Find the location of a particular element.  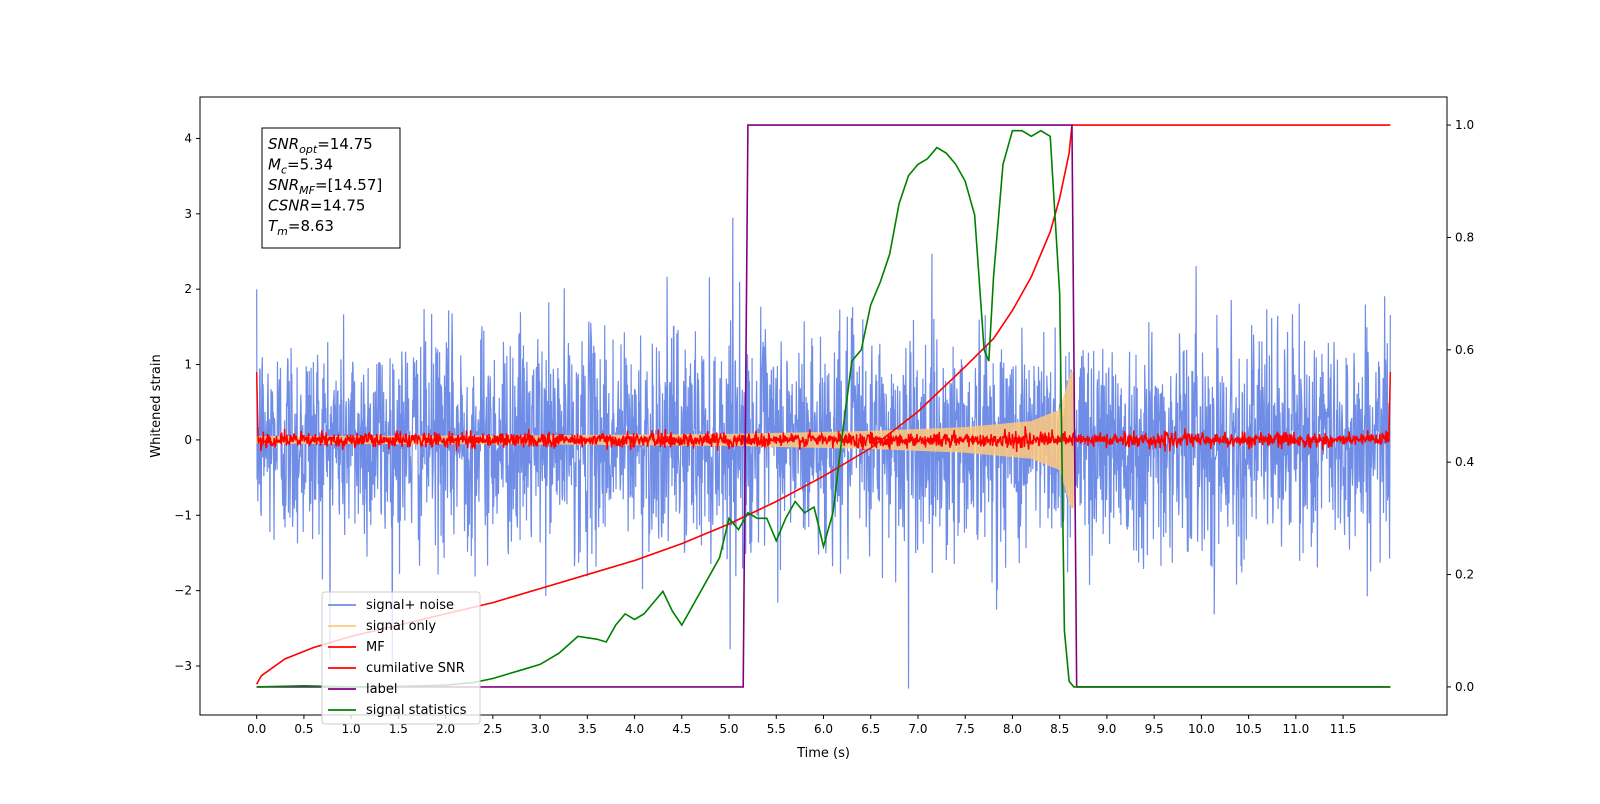

legend-item: signal+ noise is located at coordinates (391, 605).